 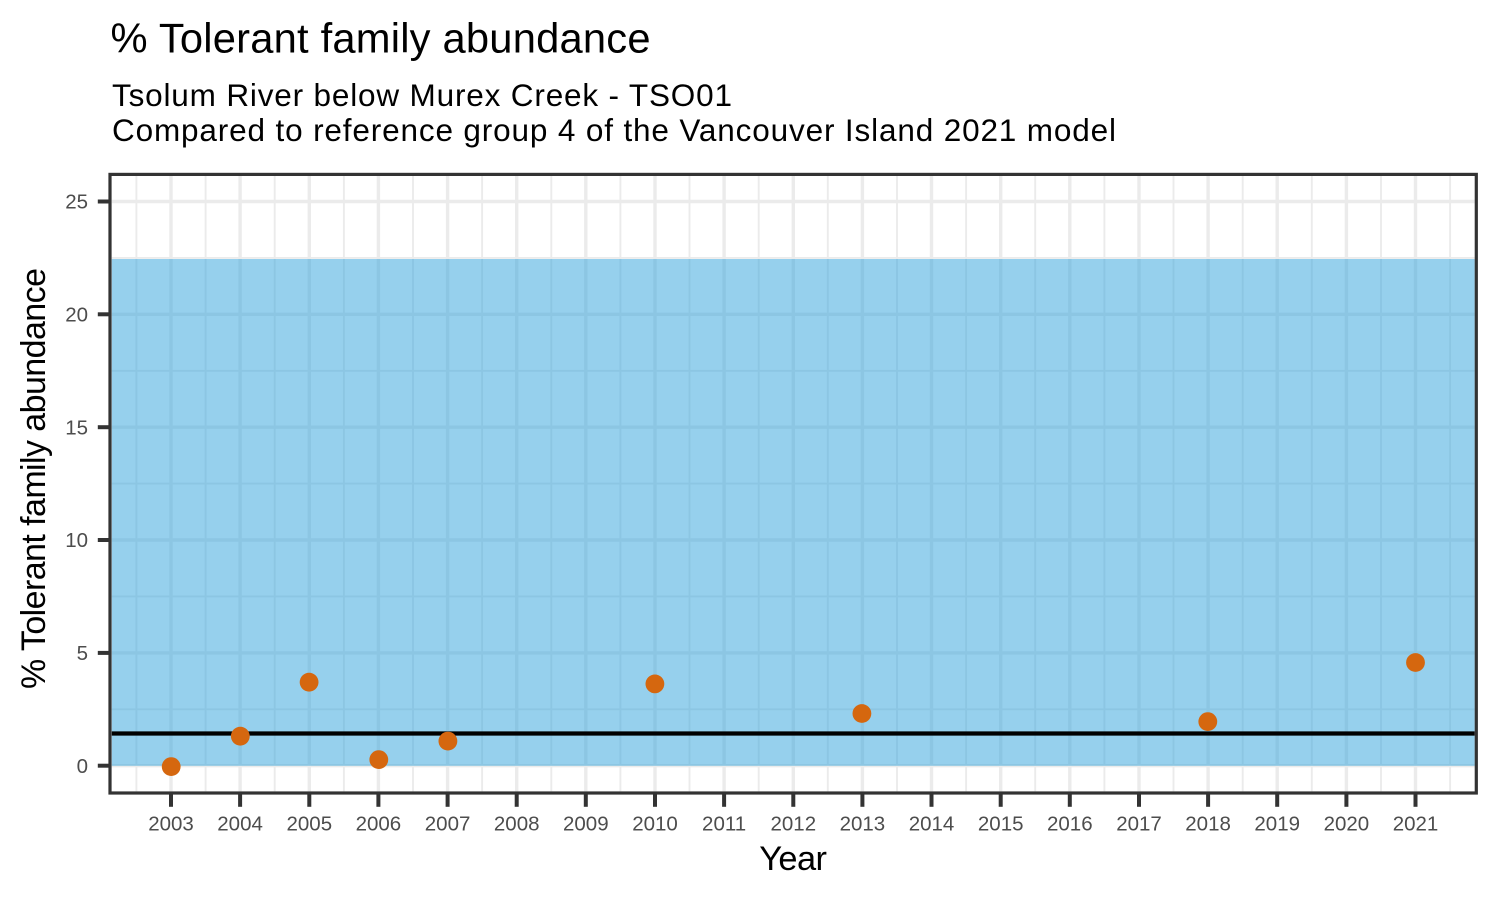 What do you see at coordinates (1347, 824) in the screenshot?
I see `svg-text: 2020` at bounding box center [1347, 824].